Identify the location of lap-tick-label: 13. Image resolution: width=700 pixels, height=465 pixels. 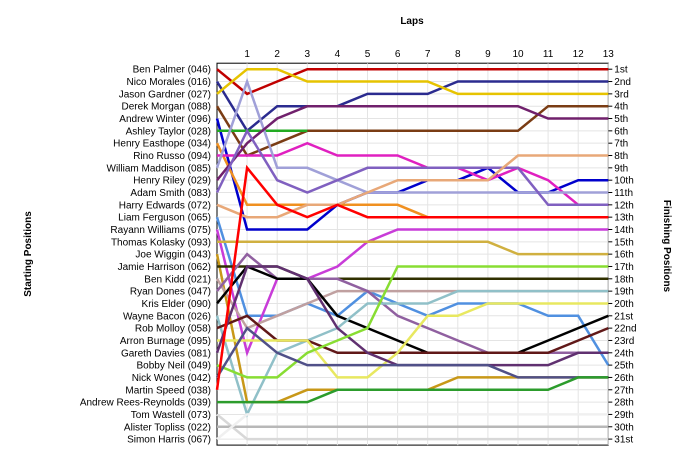
(609, 54).